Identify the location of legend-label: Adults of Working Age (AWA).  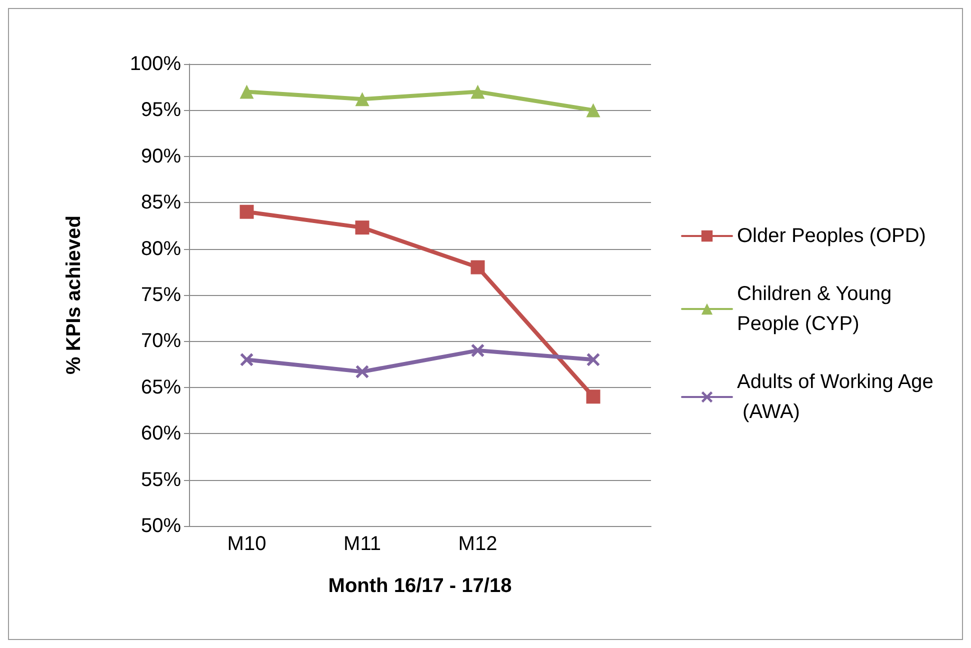
(835, 397).